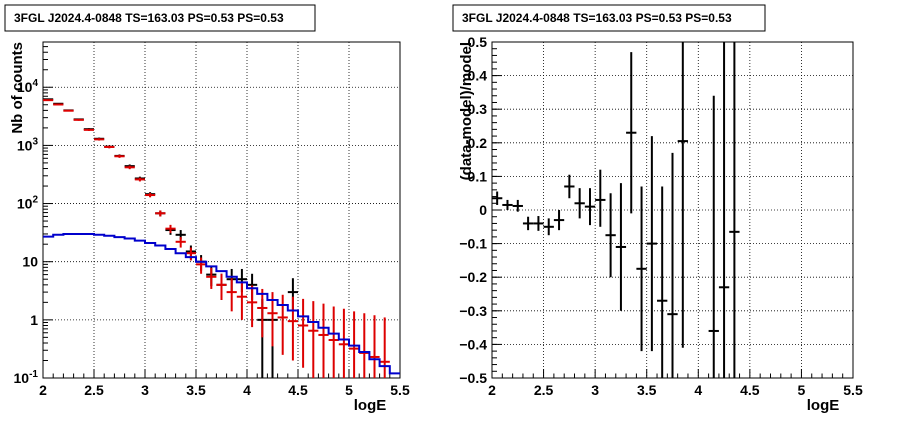 This screenshot has width=898, height=421. Describe the element at coordinates (478, 109) in the screenshot. I see `y-tick-label: 0.3` at that location.